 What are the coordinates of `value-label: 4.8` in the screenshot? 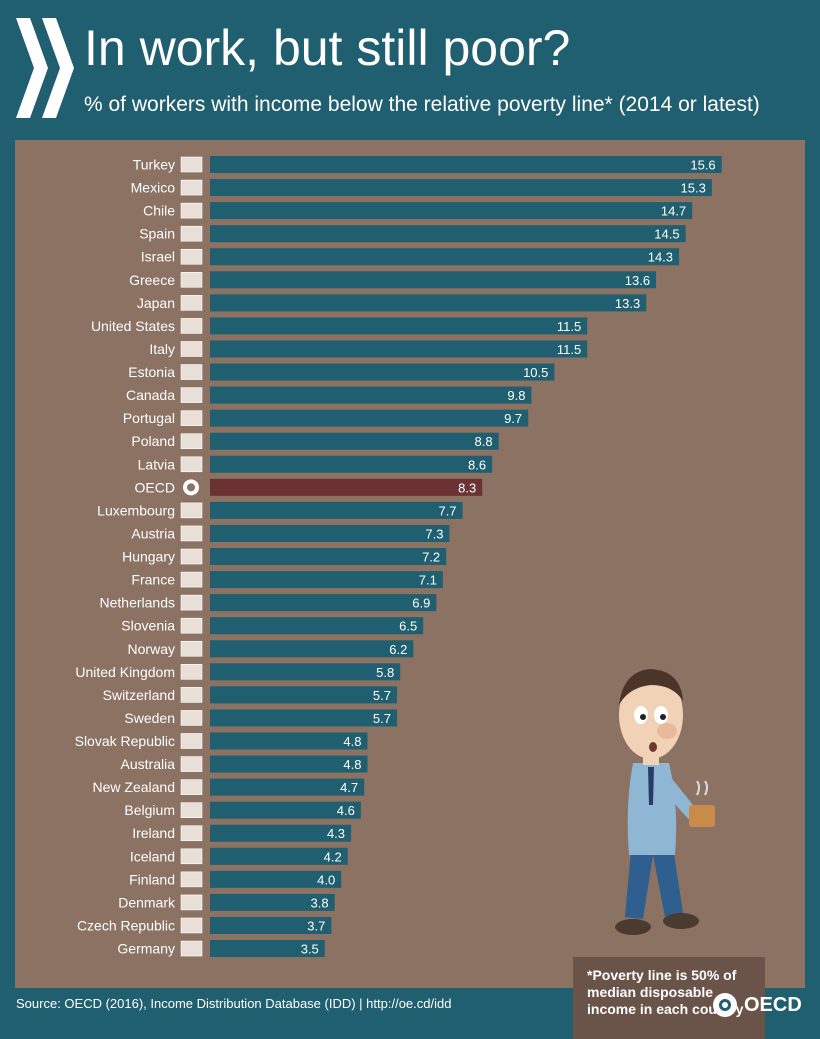 It's located at (352, 741).